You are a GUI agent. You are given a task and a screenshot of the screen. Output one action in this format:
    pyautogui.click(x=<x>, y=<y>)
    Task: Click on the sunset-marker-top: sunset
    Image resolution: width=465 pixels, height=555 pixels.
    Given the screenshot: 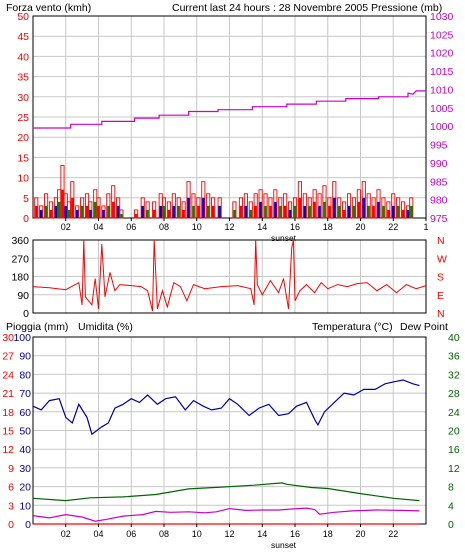 What is the action you would take?
    pyautogui.click(x=284, y=238)
    